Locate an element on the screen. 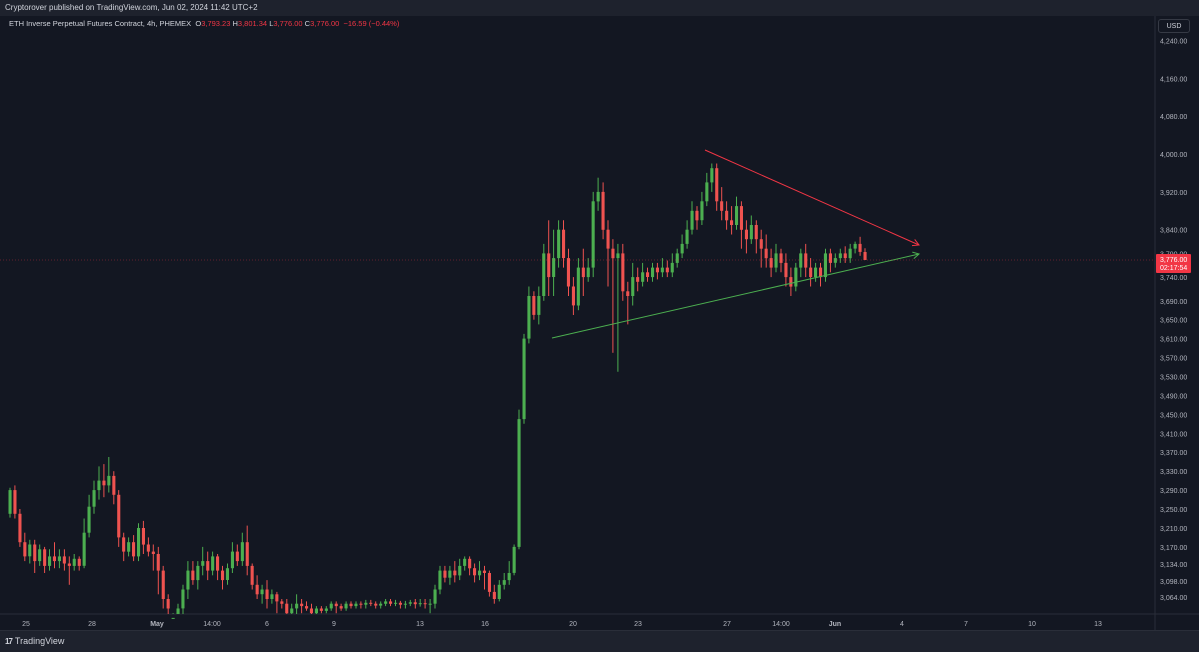 This screenshot has height=652, width=1199. high-value: 3,801.34 is located at coordinates (252, 23).